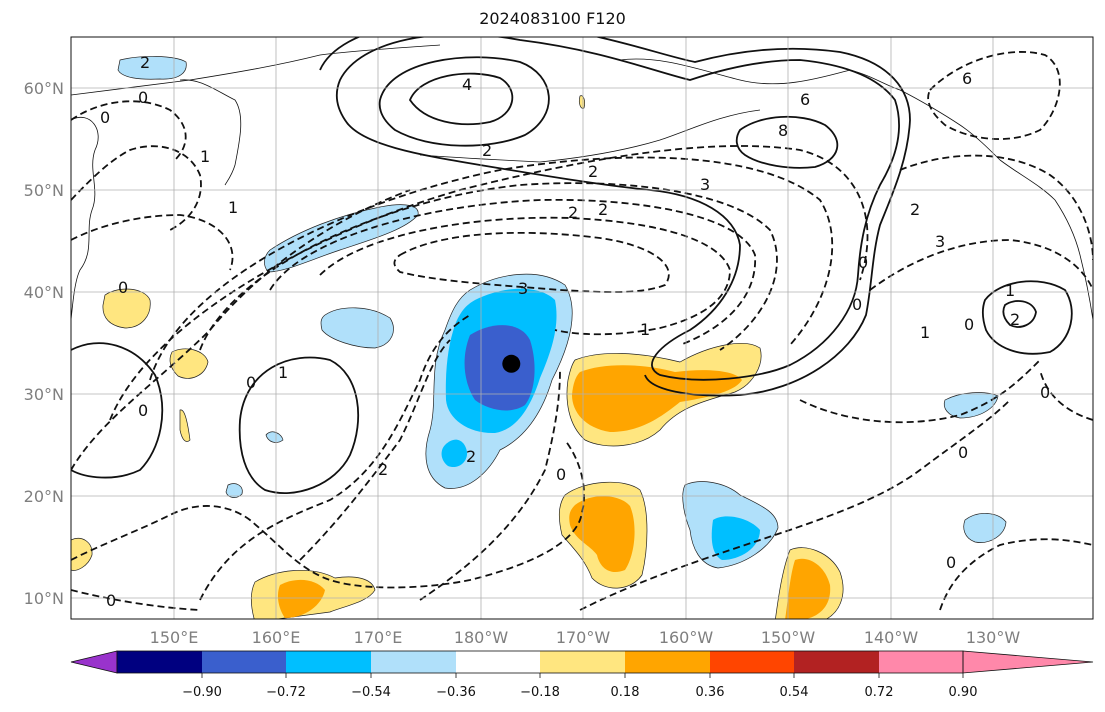  I want to click on coastline-aleutians, so click(590, 136).